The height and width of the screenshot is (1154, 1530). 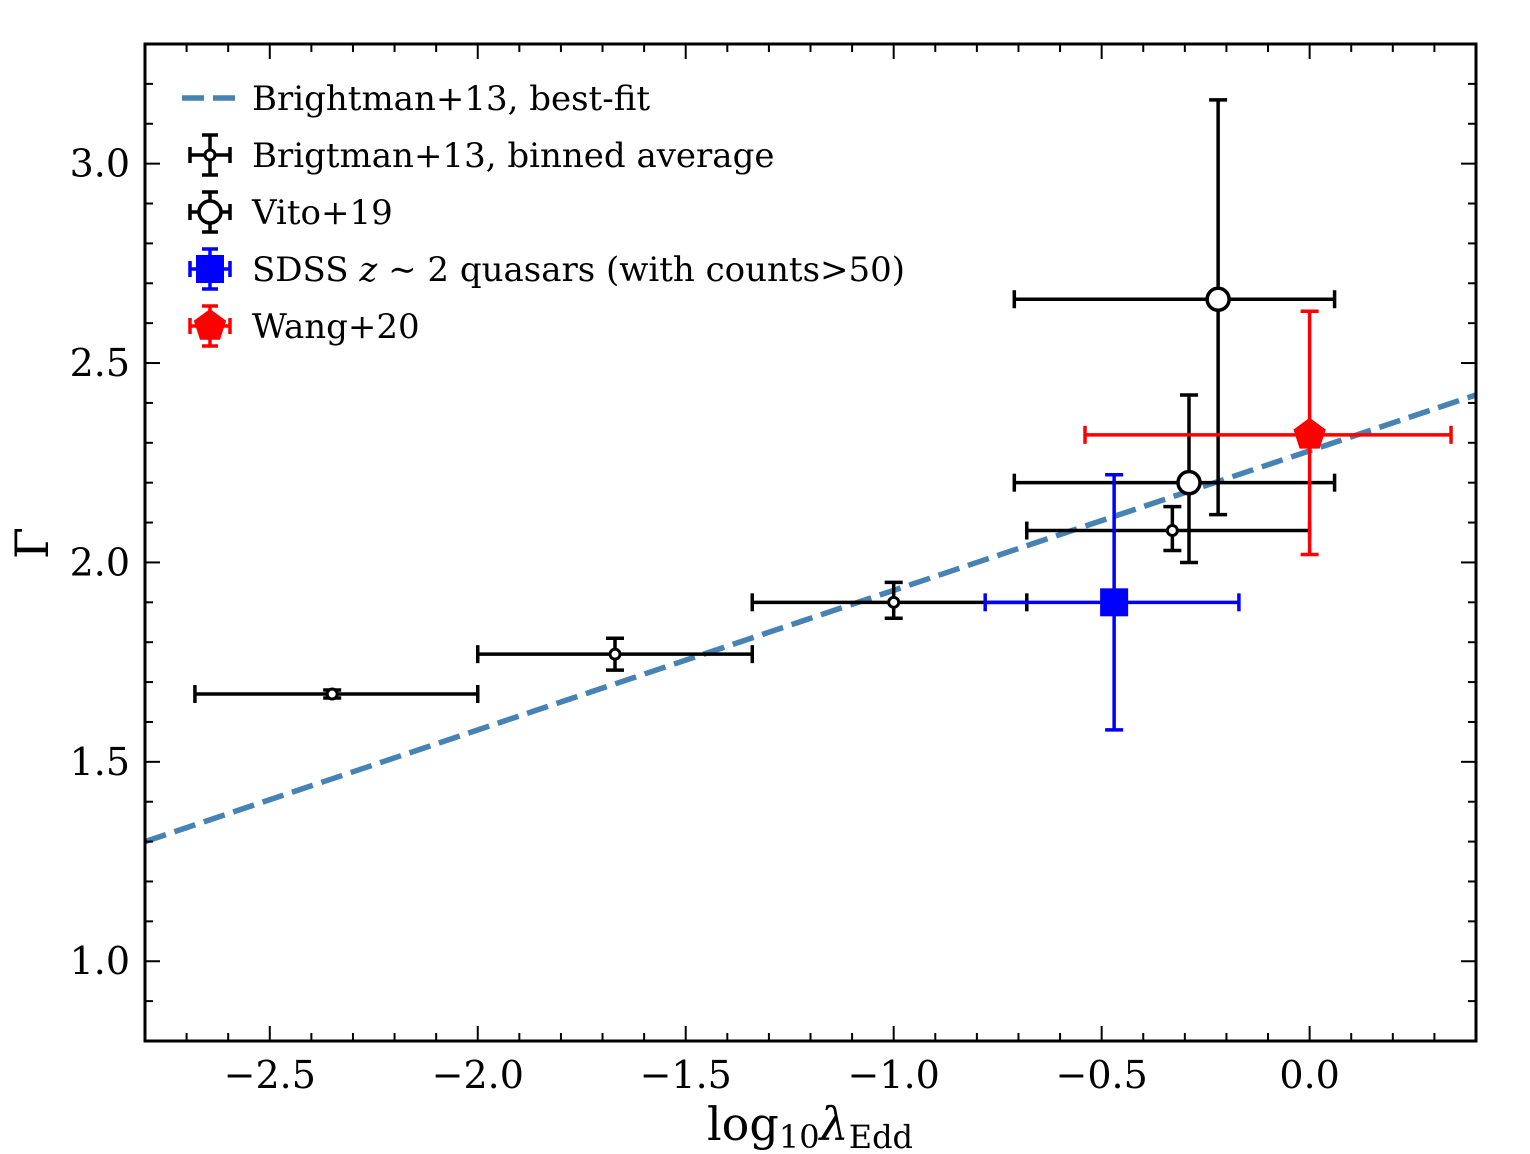 What do you see at coordinates (1102, 1075) in the screenshot?
I see `x-tick-label: −0.5` at bounding box center [1102, 1075].